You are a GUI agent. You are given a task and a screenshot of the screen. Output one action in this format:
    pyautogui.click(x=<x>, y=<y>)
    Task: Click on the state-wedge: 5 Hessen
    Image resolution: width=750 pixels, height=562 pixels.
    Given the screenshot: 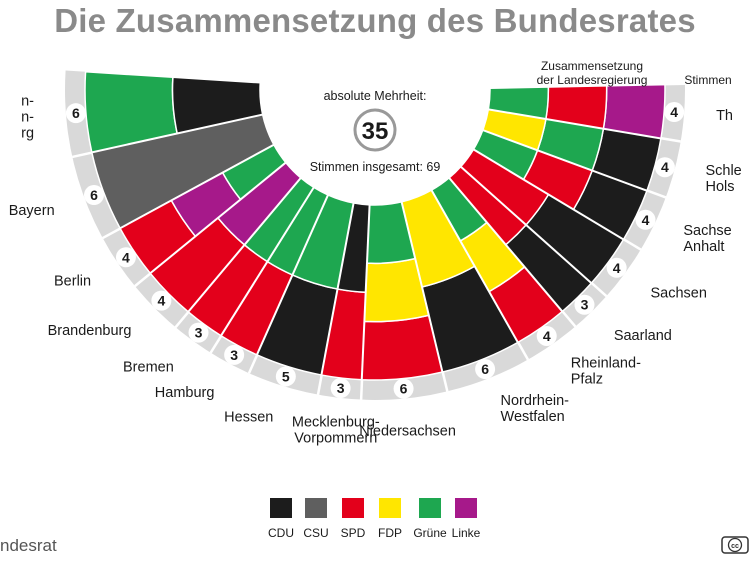 What is the action you would take?
    pyautogui.click(x=290, y=310)
    